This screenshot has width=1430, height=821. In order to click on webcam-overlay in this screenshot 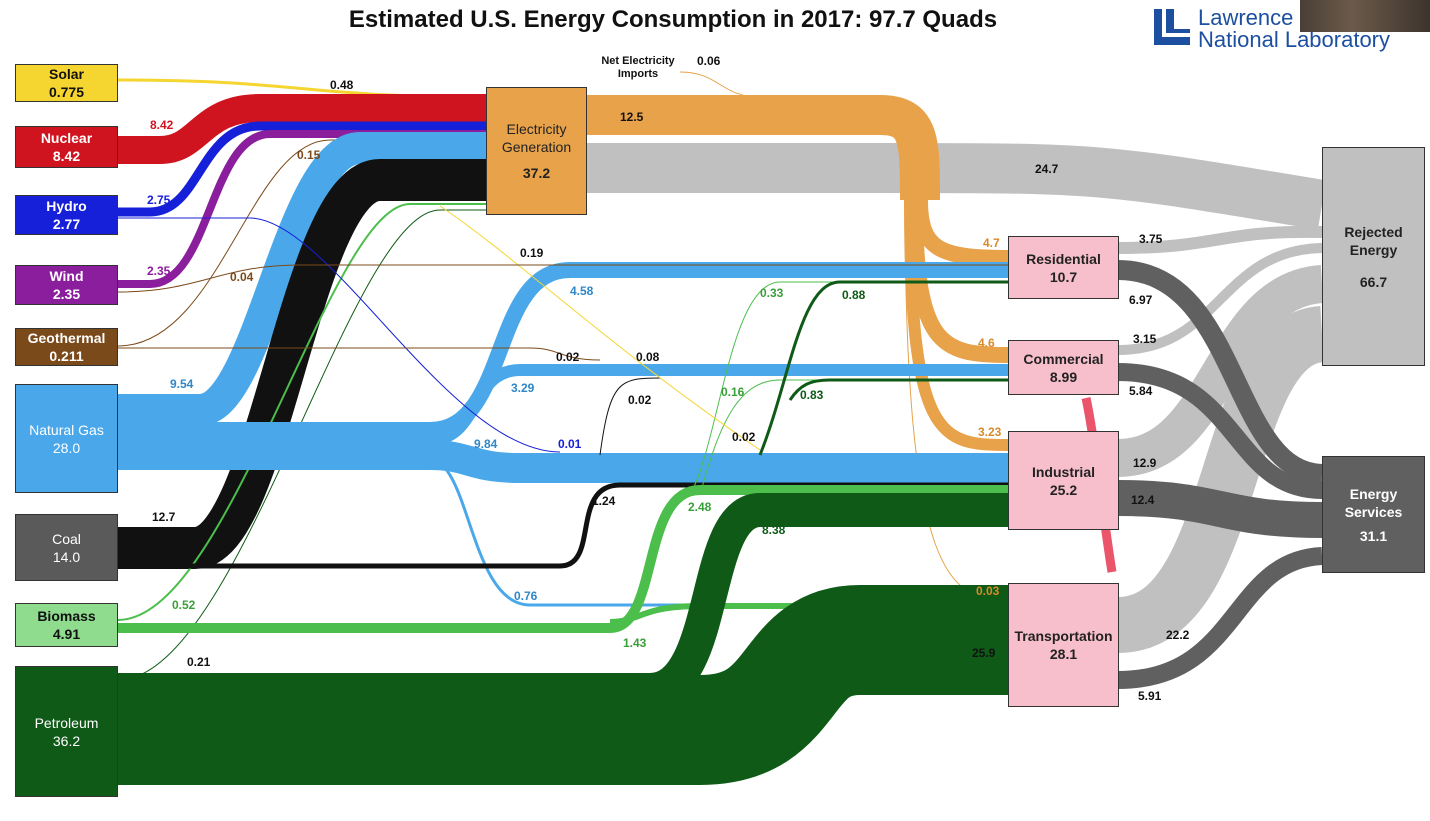, I will do `click(1365, 16)`.